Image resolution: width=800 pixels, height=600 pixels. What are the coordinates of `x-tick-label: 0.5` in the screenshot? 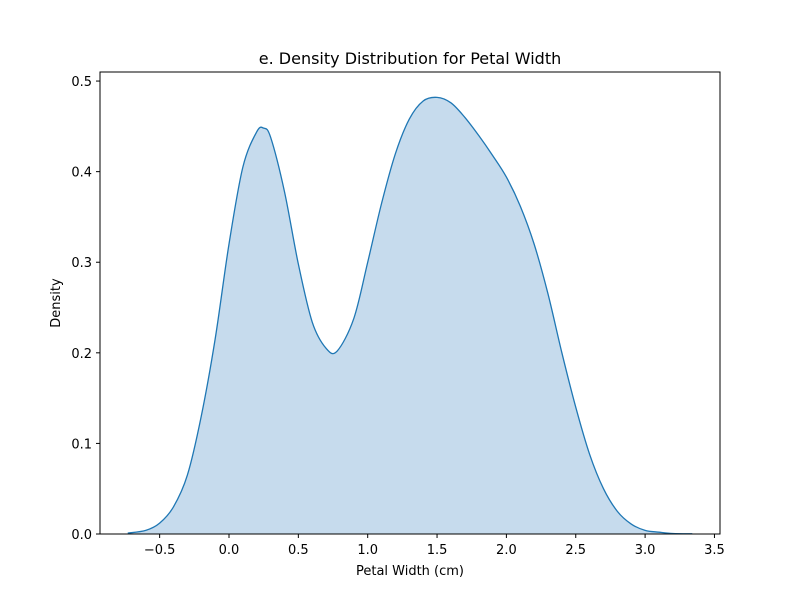 It's located at (298, 550).